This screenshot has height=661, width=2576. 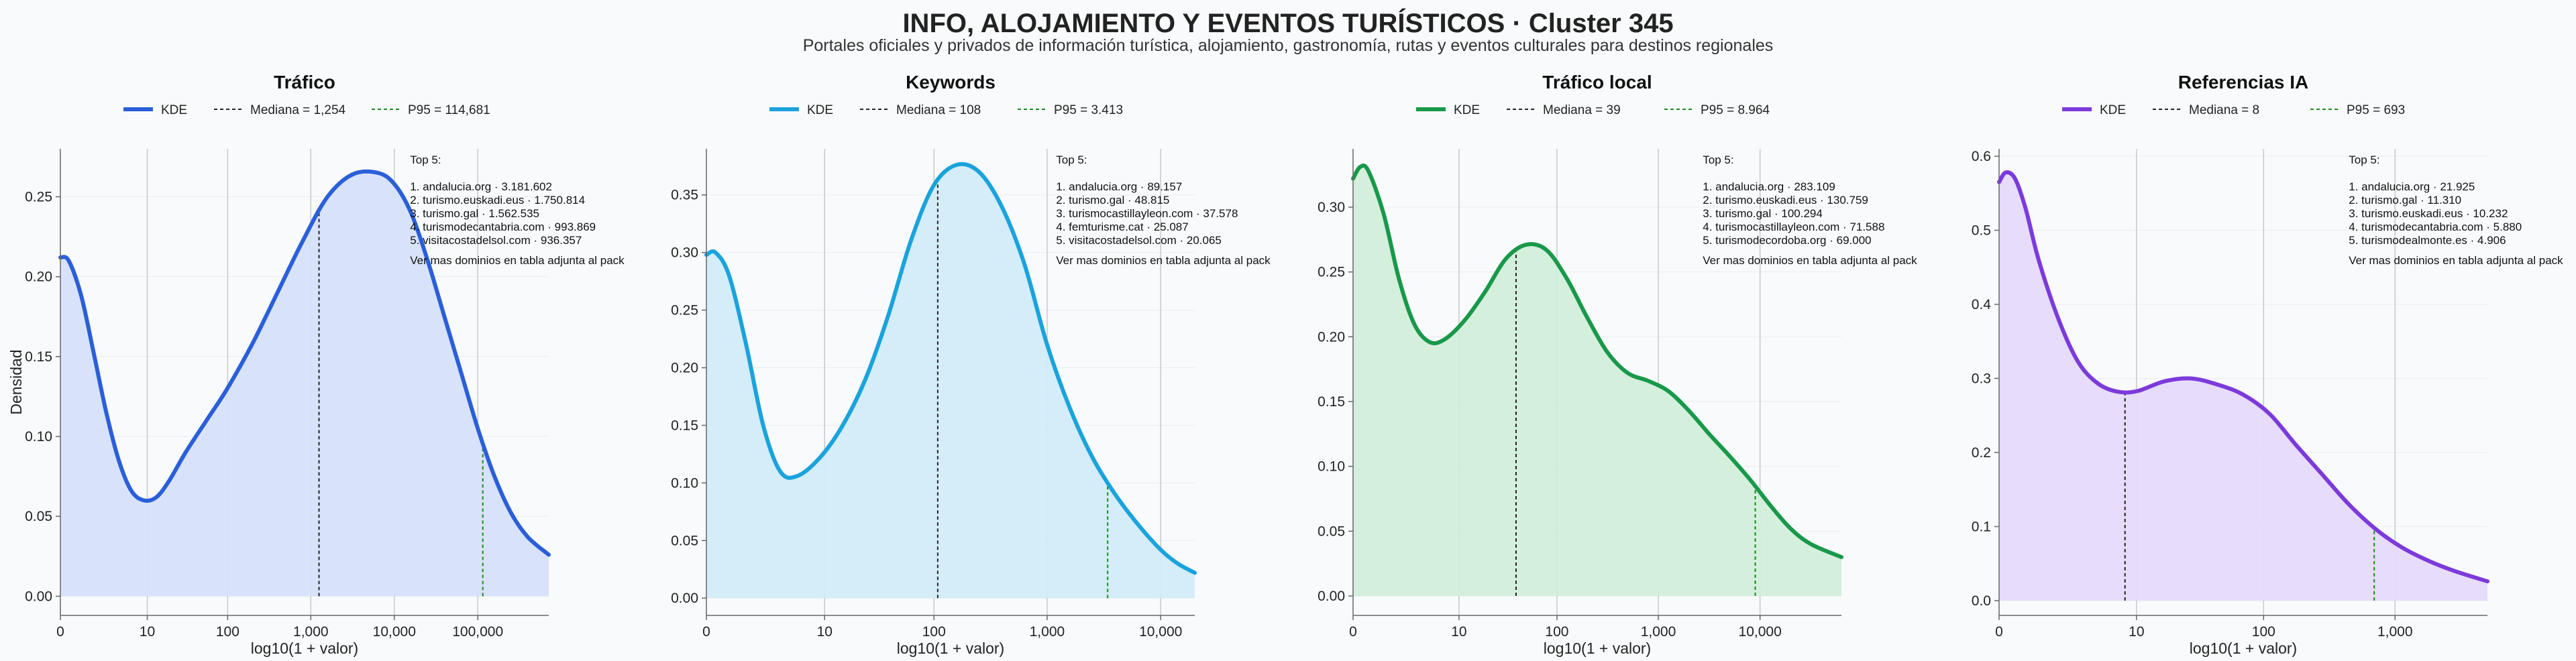 I want to click on top5-item: 2. turismo.gal · 48.815, so click(x=1112, y=200).